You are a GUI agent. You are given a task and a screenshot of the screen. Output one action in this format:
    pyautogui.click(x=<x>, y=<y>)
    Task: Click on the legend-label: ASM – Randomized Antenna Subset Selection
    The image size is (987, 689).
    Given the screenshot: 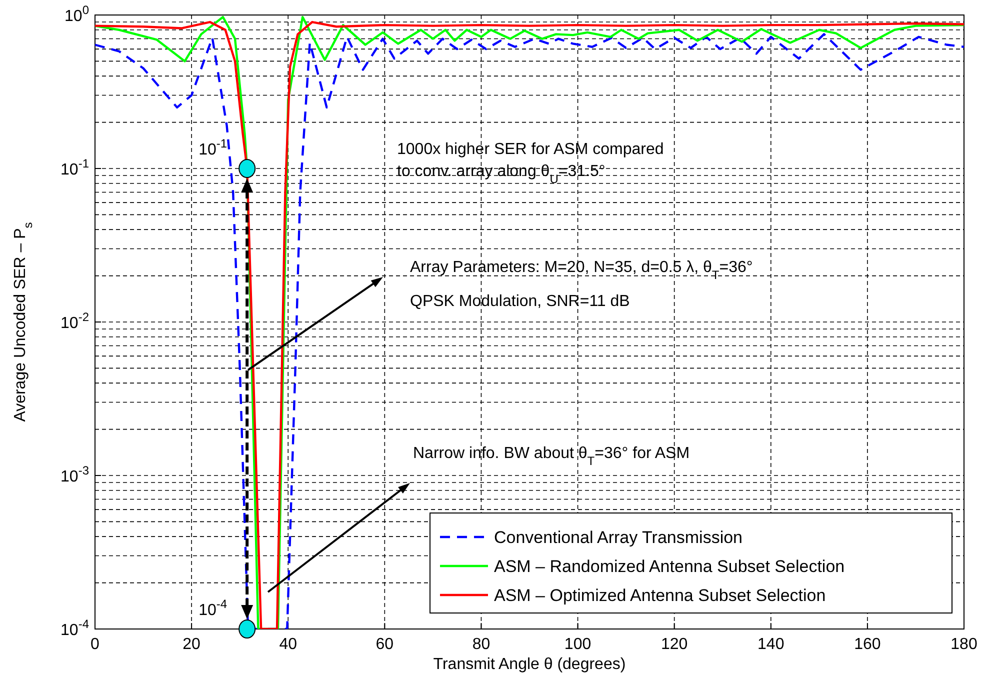 What is the action you would take?
    pyautogui.click(x=669, y=566)
    